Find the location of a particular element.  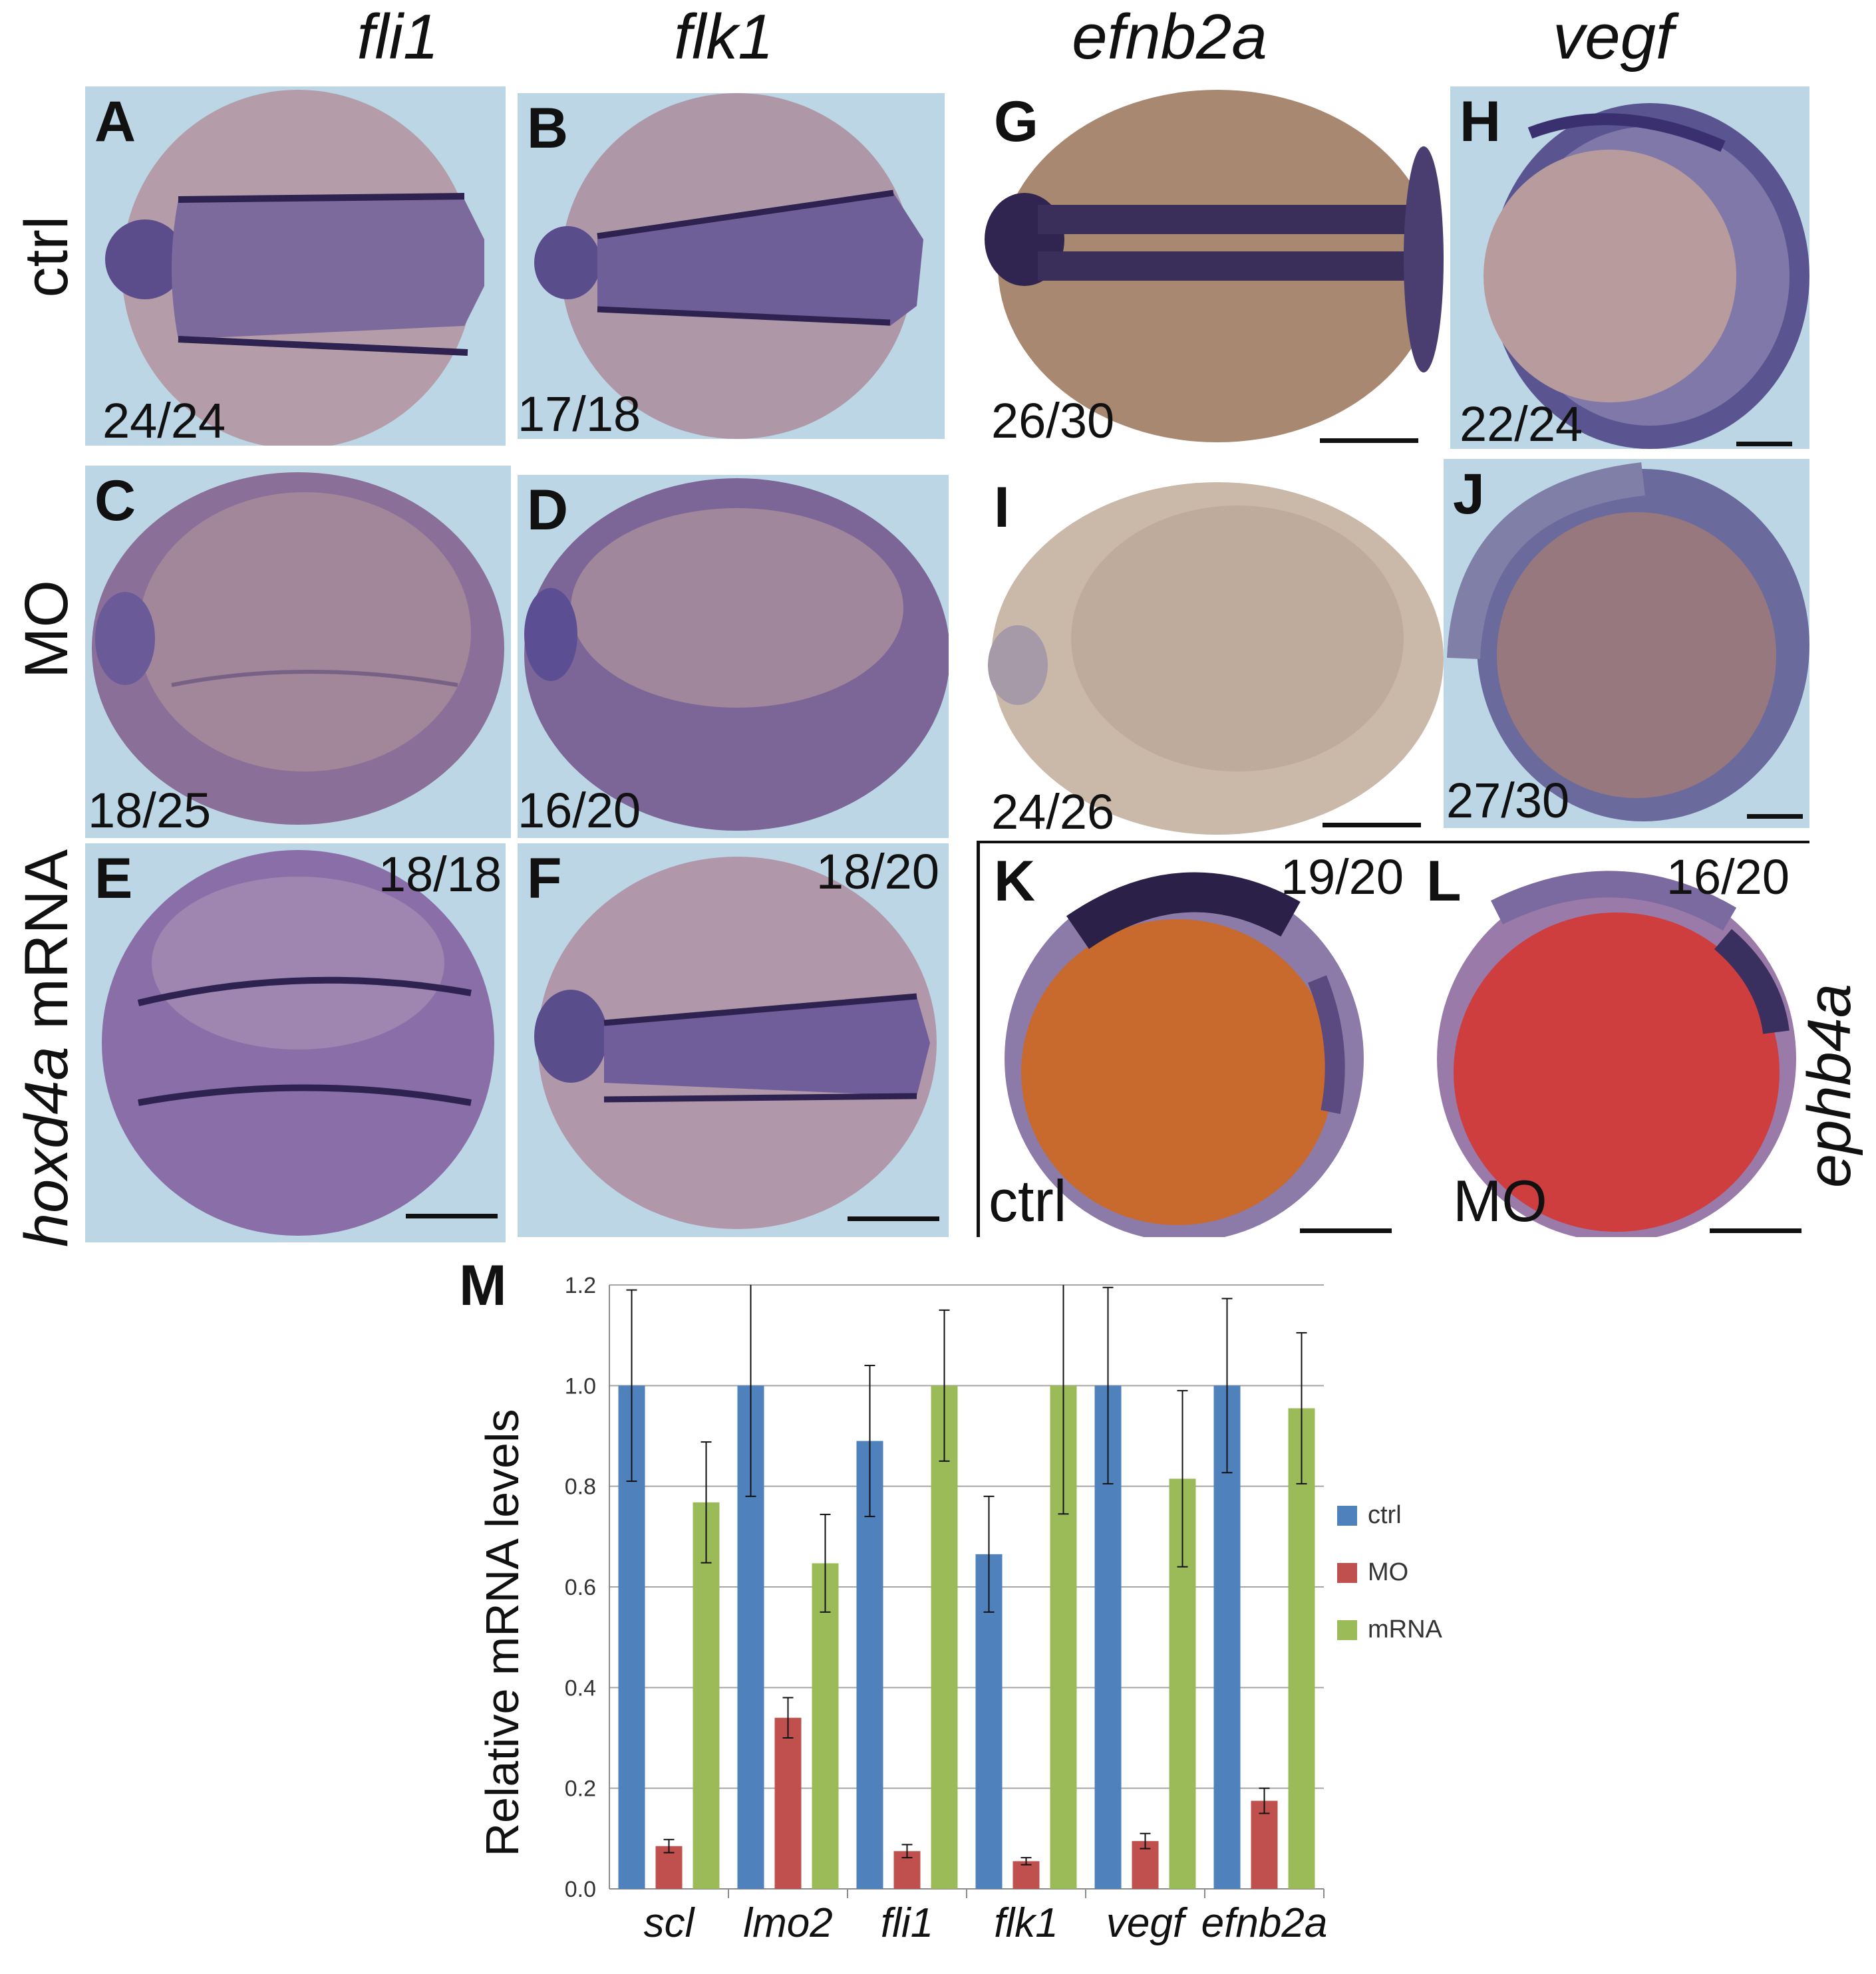

bar-mRNA-fli1 is located at coordinates (944, 1637).